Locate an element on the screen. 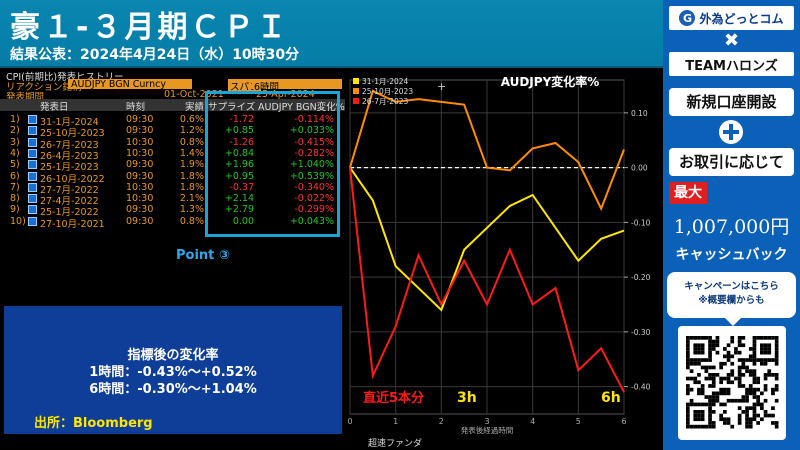 The height and width of the screenshot is (450, 800). row-number: 7) is located at coordinates (15, 187).